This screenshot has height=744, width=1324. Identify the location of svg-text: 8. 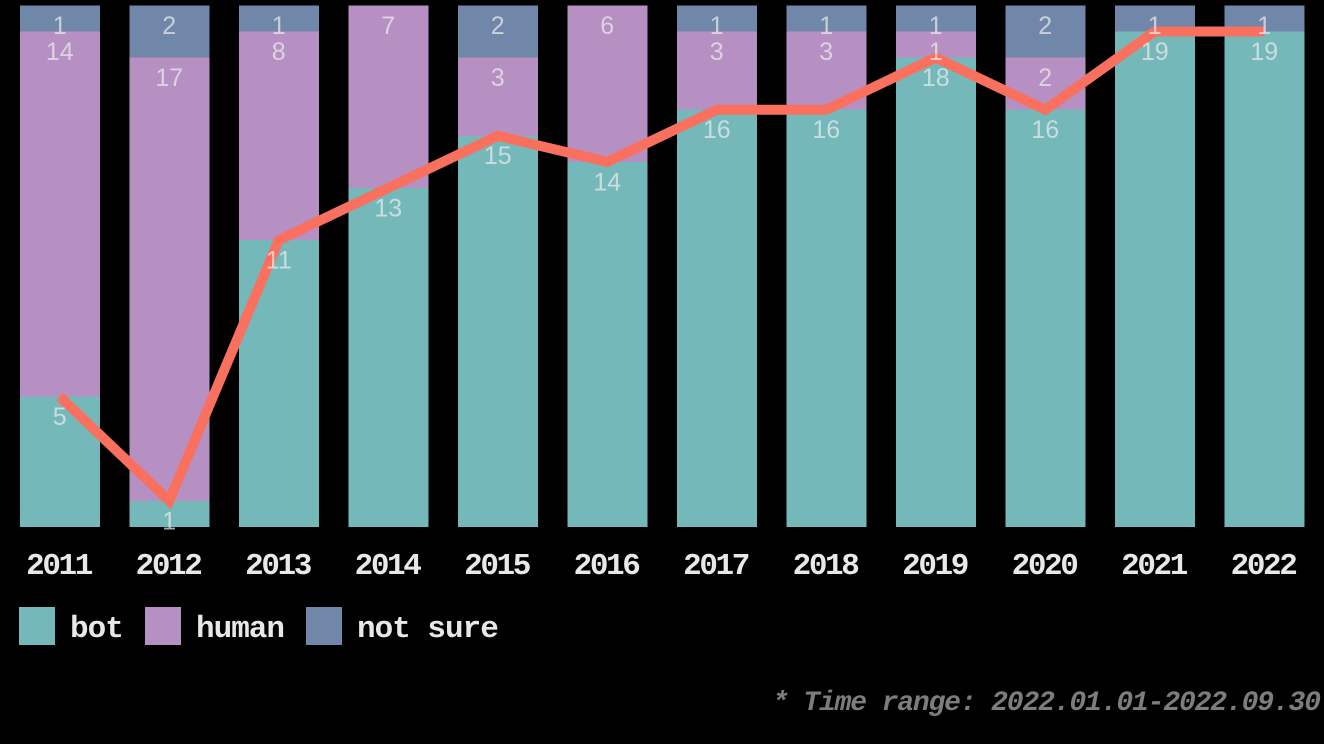
(279, 52).